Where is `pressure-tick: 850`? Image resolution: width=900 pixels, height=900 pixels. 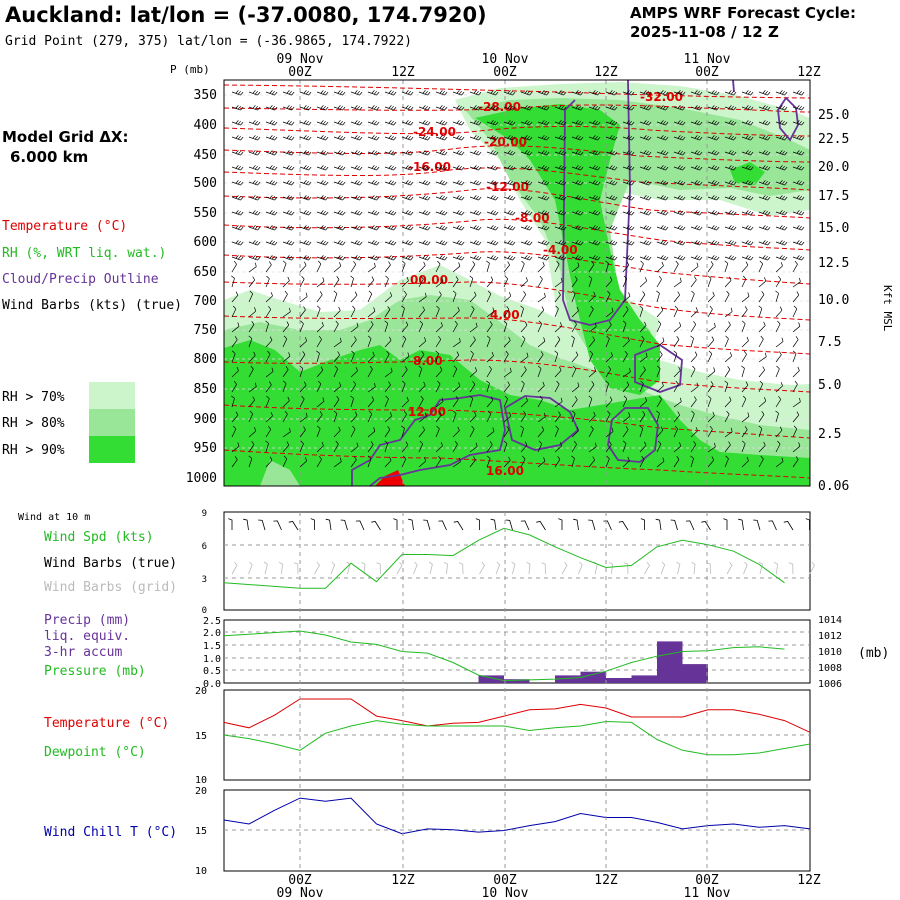
pressure-tick: 850 is located at coordinates (205, 389).